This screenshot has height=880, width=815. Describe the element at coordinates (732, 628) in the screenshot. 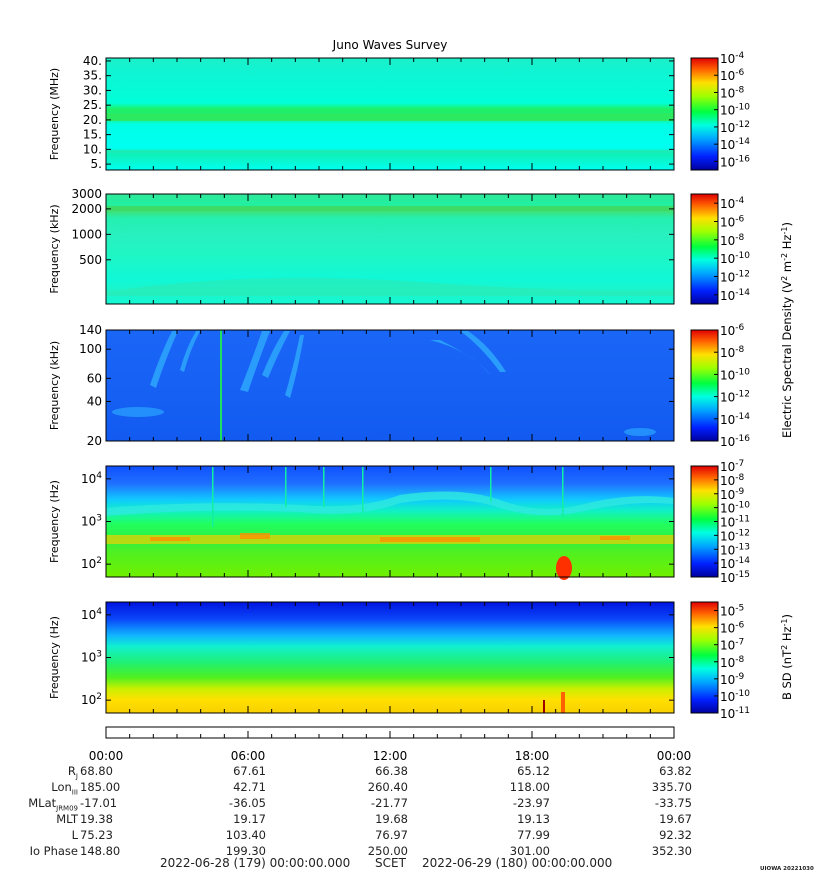

I see `p5-cbar-label-1: 10-6` at that location.